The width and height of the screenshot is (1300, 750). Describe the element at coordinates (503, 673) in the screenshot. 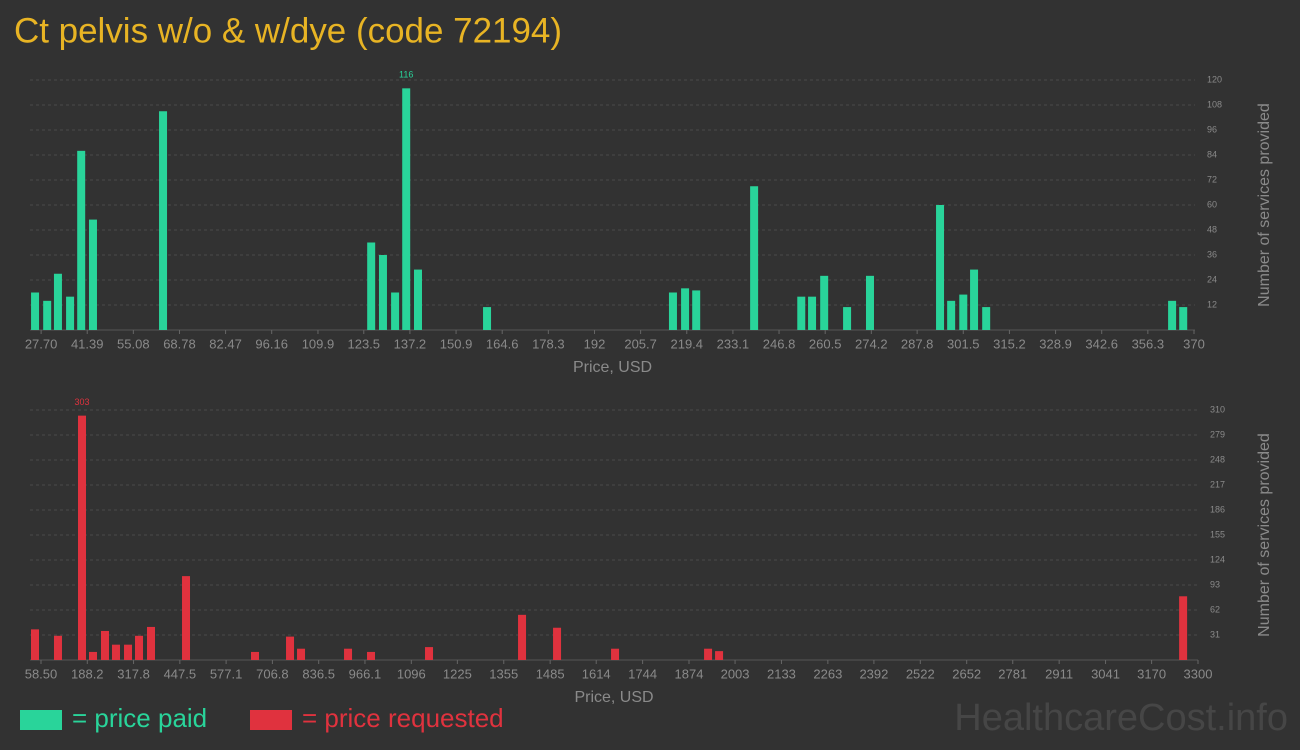

I see `x-tick-label: 1355` at that location.